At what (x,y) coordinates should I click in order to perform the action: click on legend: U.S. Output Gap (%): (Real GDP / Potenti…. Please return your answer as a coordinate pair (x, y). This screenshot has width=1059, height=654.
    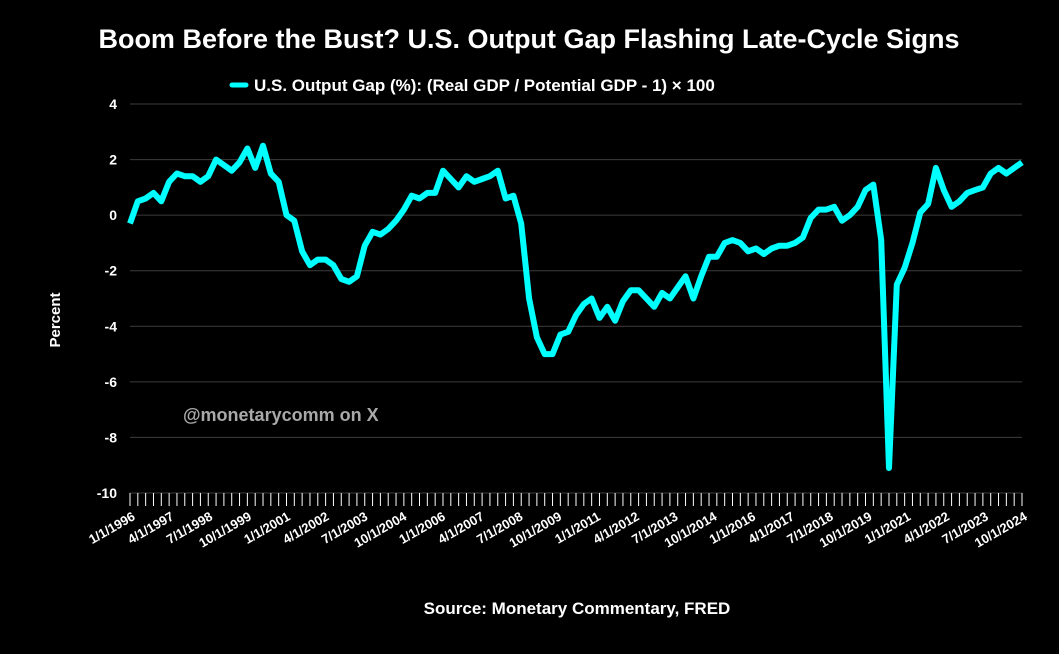
    Looking at the image, I should click on (472, 85).